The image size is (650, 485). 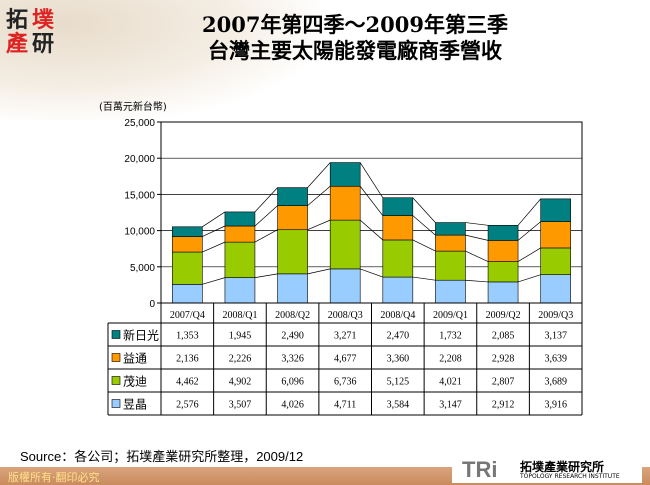 What do you see at coordinates (345, 315) in the screenshot?
I see `category-label: 2008/Q3` at bounding box center [345, 315].